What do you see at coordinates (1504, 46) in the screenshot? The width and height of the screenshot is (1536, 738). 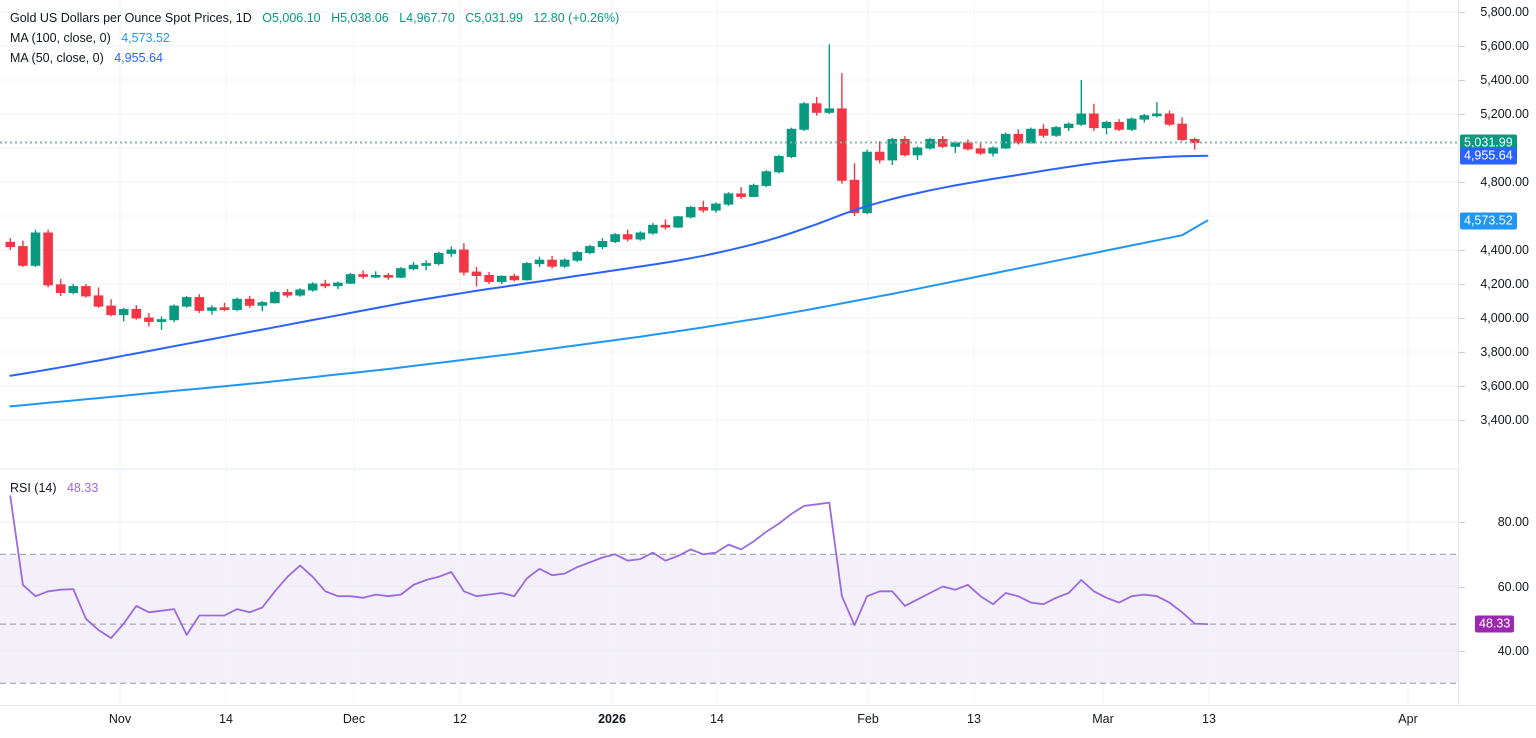 I see `price-tick-label: 5,600.00` at bounding box center [1504, 46].